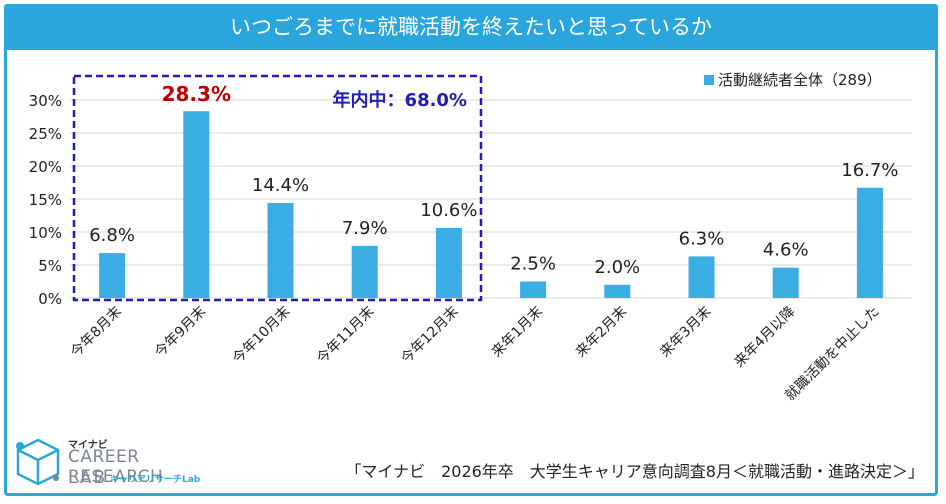 The height and width of the screenshot is (504, 946). I want to click on x-tick-label: 来年4月以降, so click(764, 337).